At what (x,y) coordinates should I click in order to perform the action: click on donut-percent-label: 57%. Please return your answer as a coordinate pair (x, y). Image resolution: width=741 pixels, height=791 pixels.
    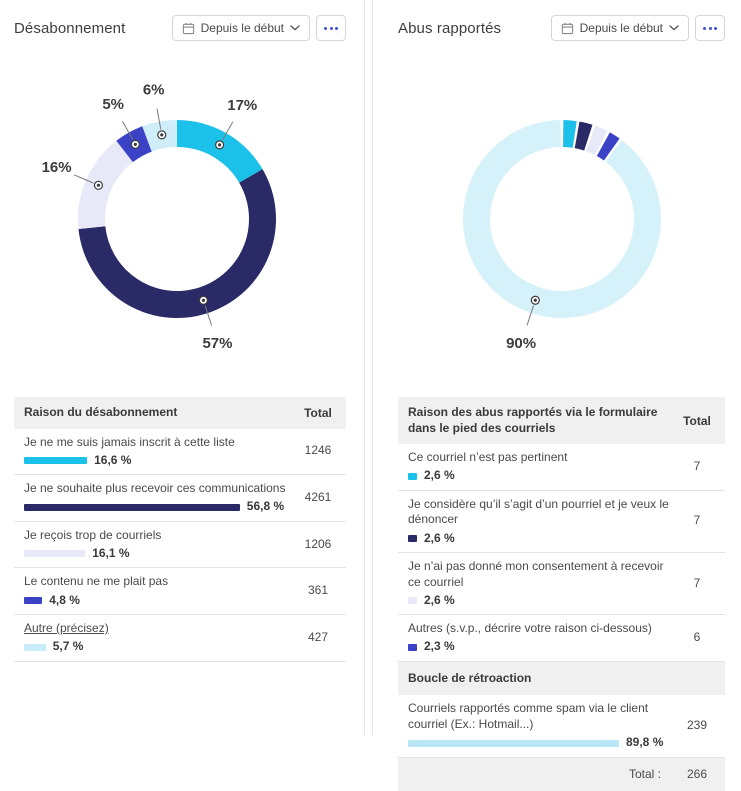
    Looking at the image, I should click on (217, 343).